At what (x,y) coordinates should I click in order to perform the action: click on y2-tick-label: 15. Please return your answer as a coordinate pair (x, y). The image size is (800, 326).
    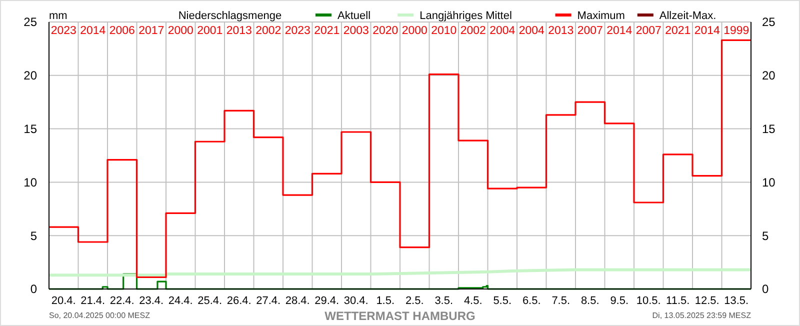
    Looking at the image, I should click on (769, 129).